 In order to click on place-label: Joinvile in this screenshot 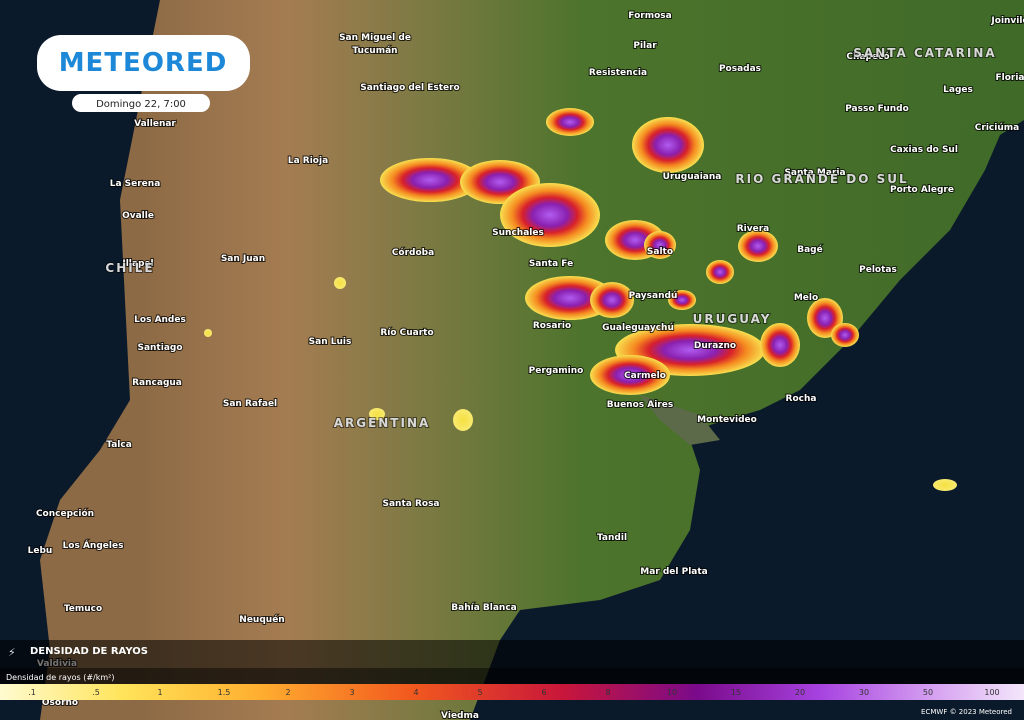, I will do `click(1007, 21)`.